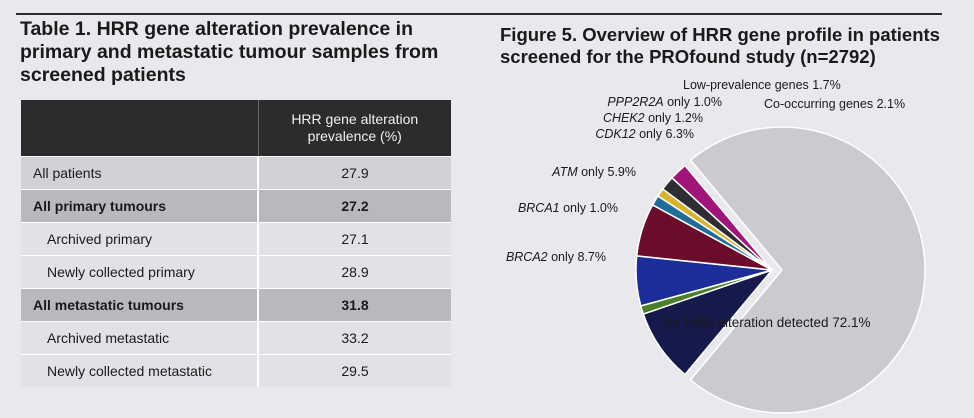  I want to click on pie-label: Co-occurring genes 2.1%, so click(834, 104).